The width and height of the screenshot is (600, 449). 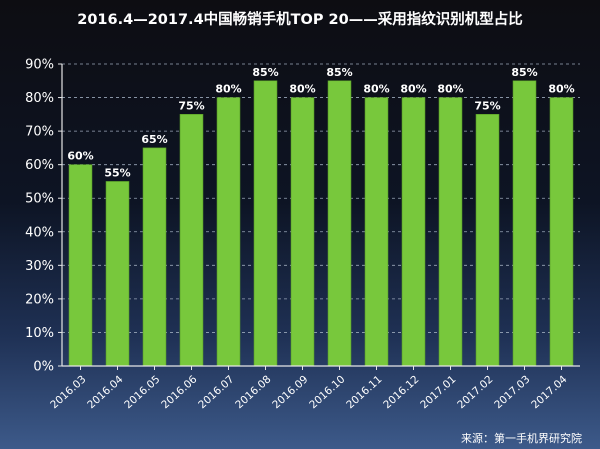 What do you see at coordinates (39, 98) in the screenshot?
I see `y-tick-label: 80%` at bounding box center [39, 98].